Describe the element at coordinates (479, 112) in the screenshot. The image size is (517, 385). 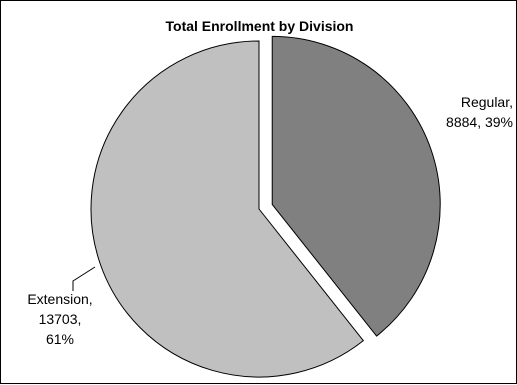
I see `data-label-regular: Regular, 8884, 39%` at that location.